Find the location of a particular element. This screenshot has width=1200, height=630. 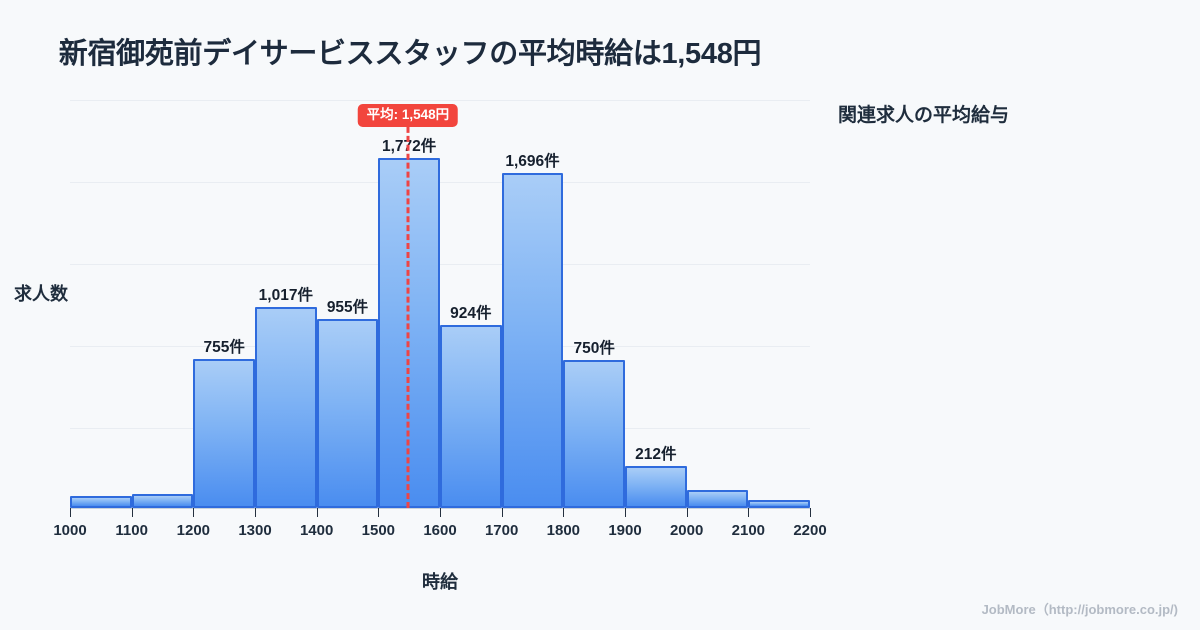

bar-value-label: 1,017件 is located at coordinates (285, 296).